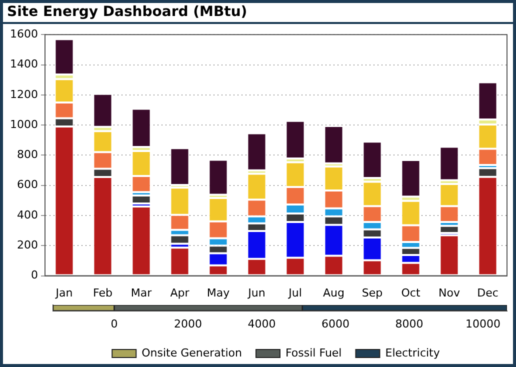  I want to click on x-tick-label: 0, so click(114, 323).